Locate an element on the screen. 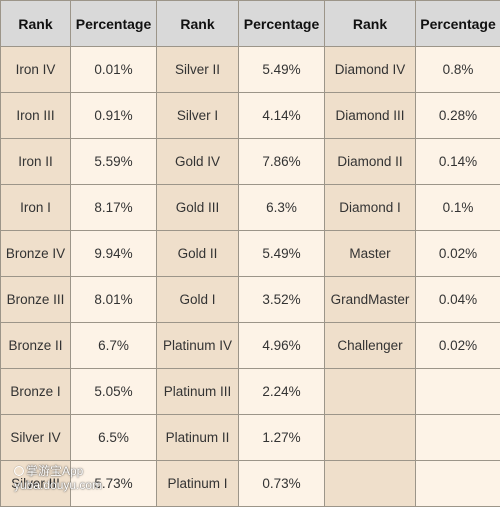  rank-cell: Iron I is located at coordinates (35, 207).